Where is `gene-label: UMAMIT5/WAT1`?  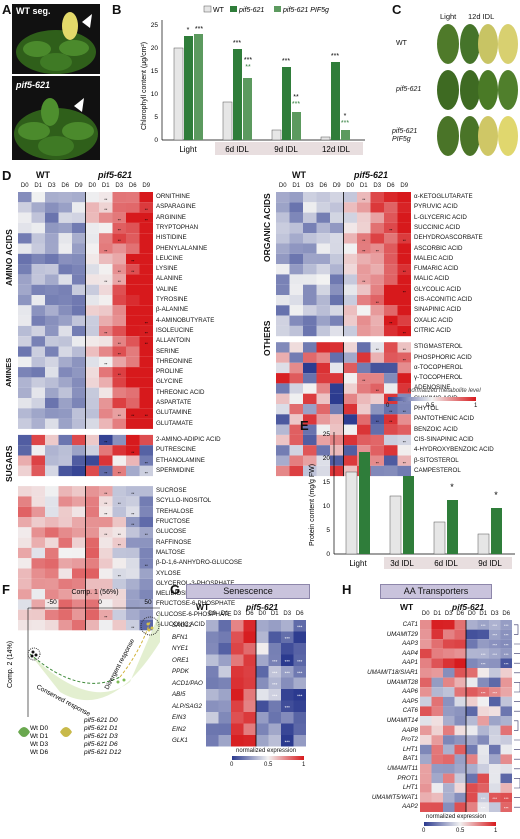 gene-label: UMAMIT5/WAT1 is located at coordinates (394, 797).